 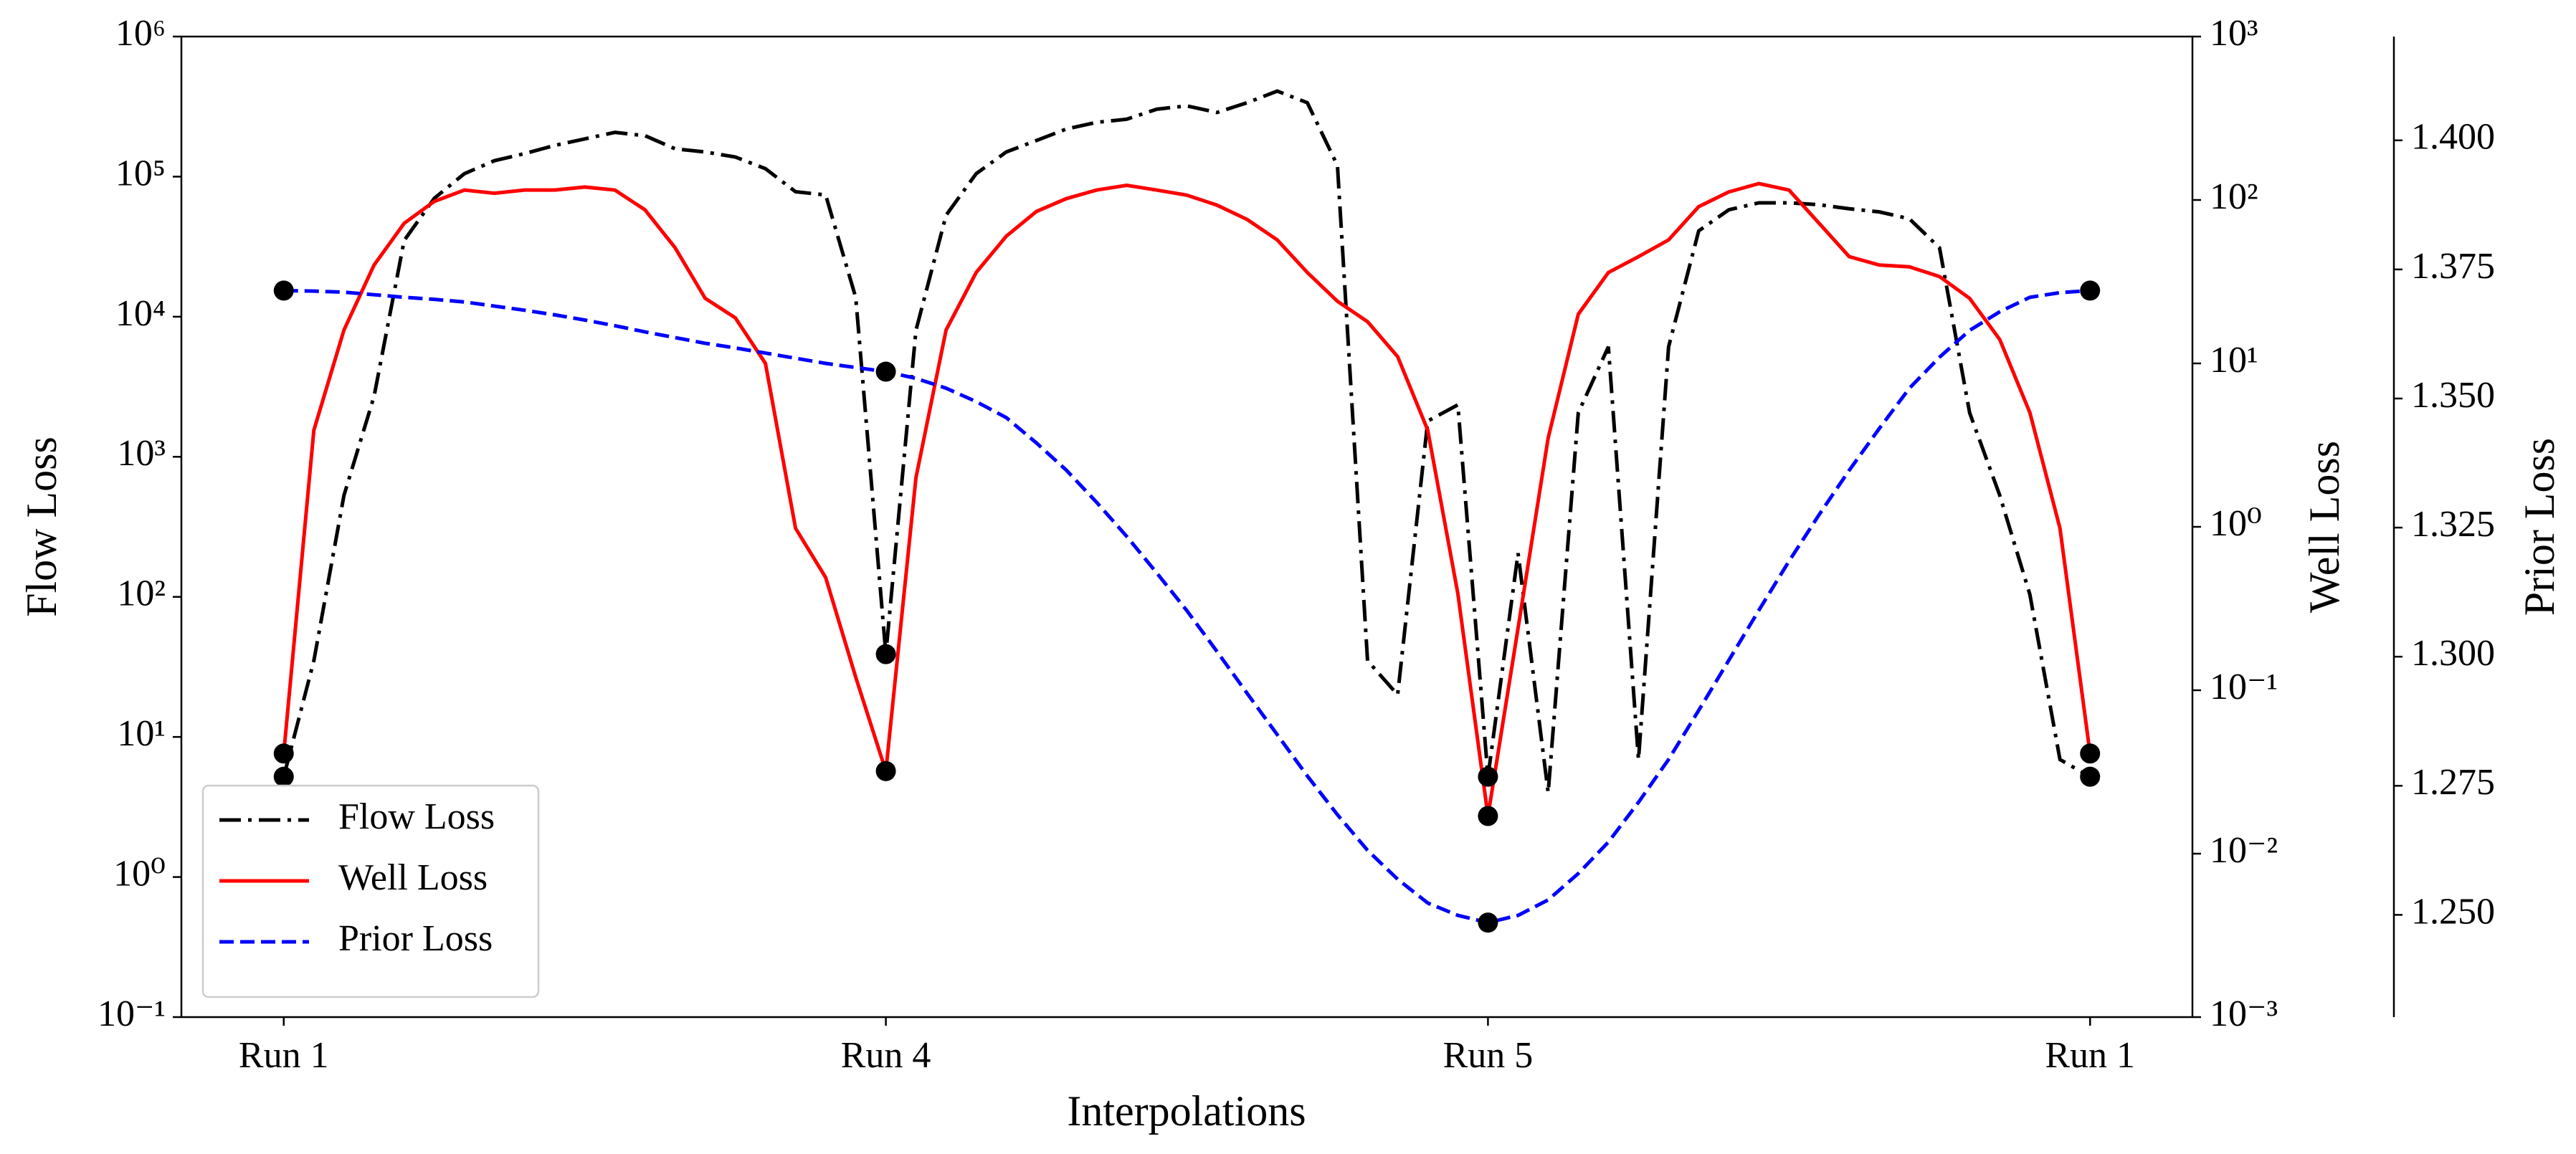 What do you see at coordinates (141, 733) in the screenshot?
I see `y-tick-label: 10¹` at bounding box center [141, 733].